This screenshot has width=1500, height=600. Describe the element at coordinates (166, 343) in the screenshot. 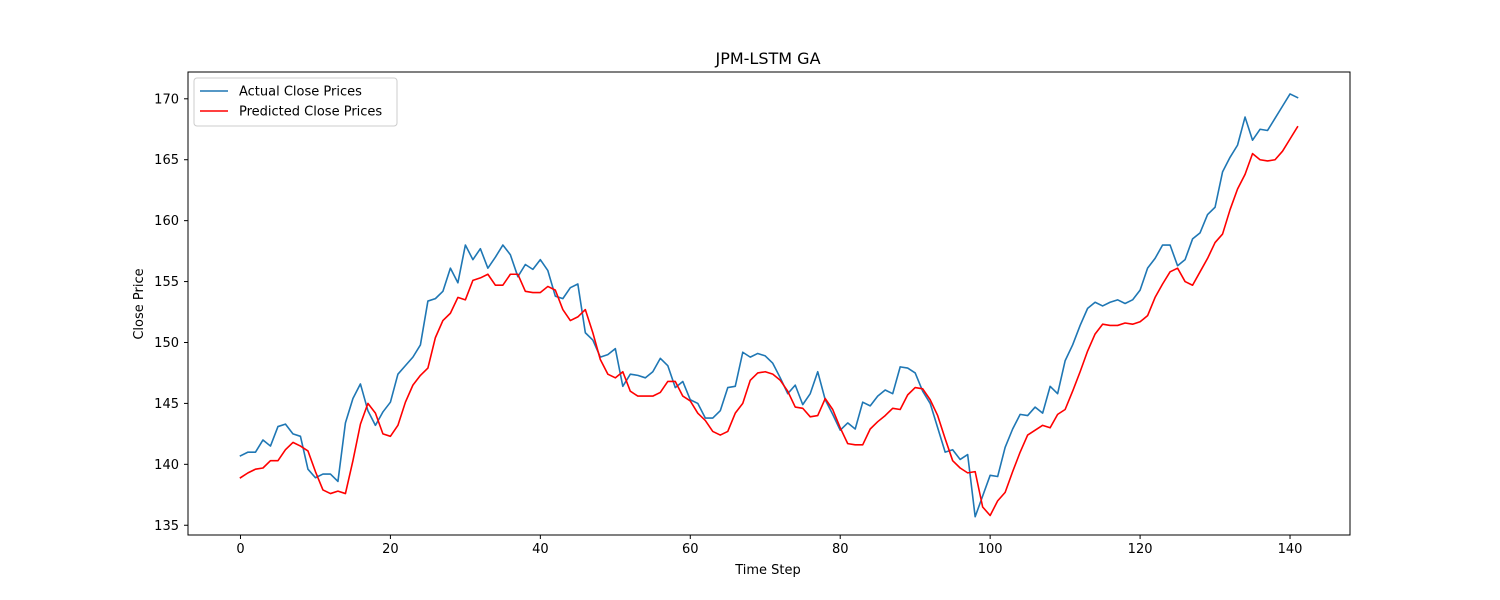

I see `y-tick-label: 150` at that location.